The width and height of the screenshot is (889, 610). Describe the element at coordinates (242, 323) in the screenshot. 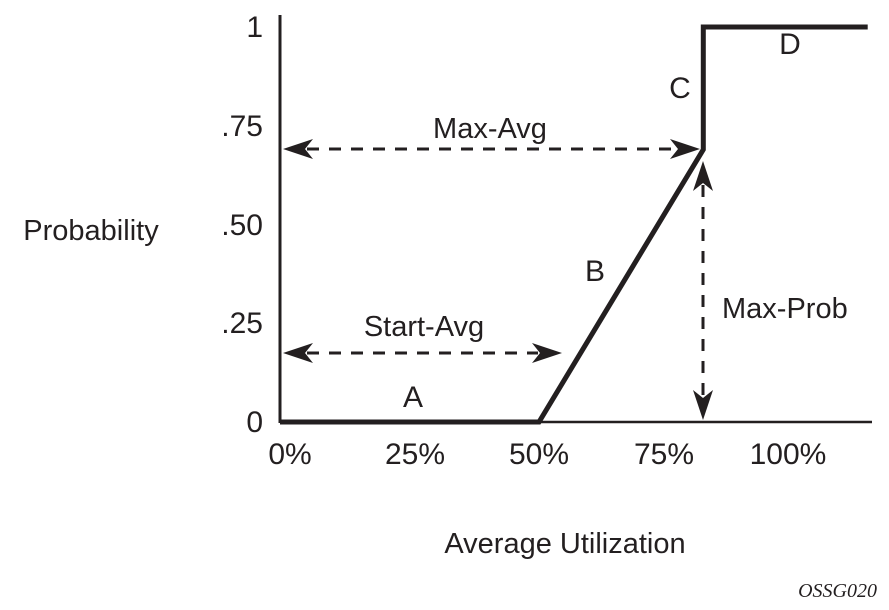

I see `y-tick-label-1: .25` at that location.